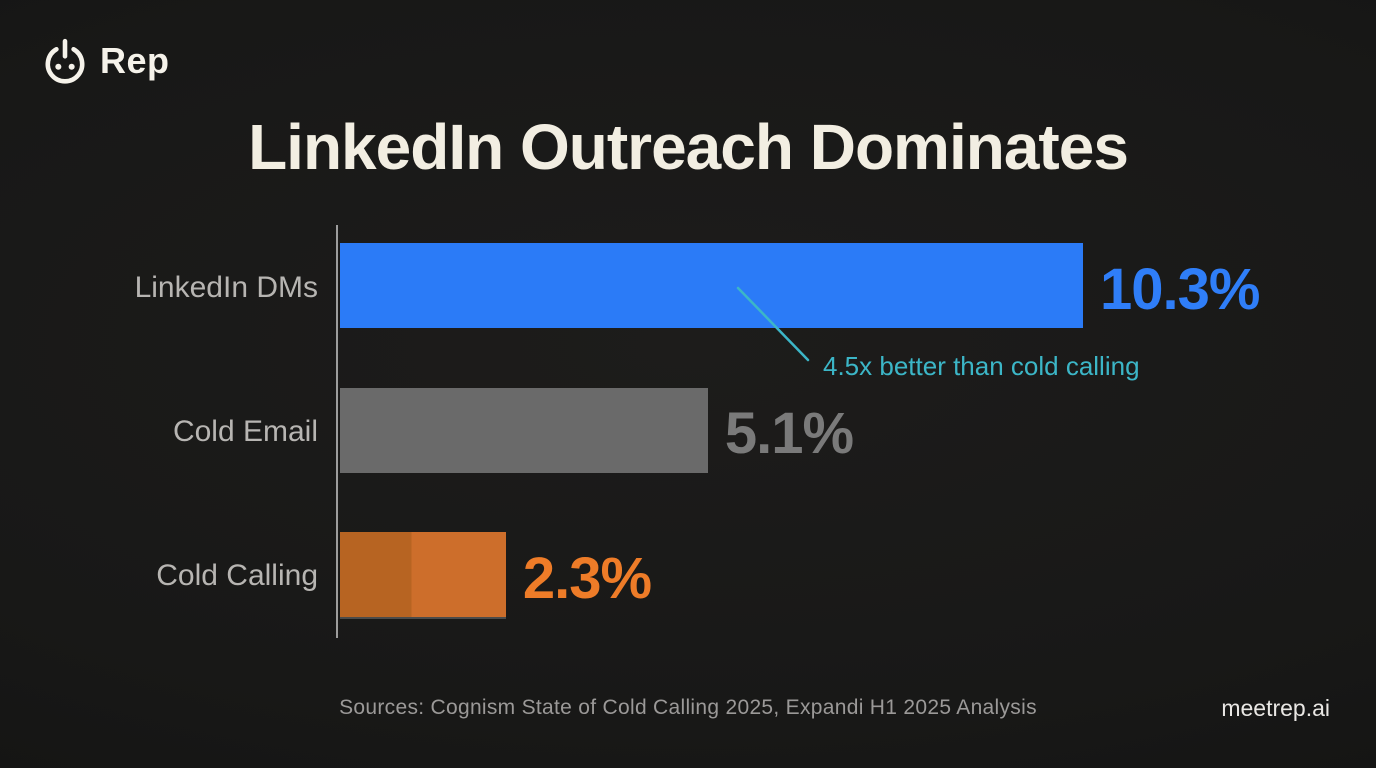 The image size is (1376, 768). Describe the element at coordinates (688, 147) in the screenshot. I see `page-title: LinkedIn Outreach Dominates` at that location.